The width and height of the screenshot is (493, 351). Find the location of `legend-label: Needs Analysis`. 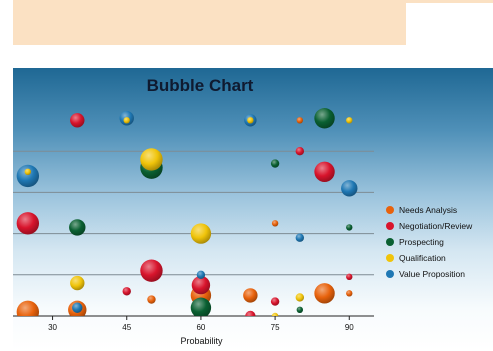

legend-label: Needs Analysis is located at coordinates (428, 210).